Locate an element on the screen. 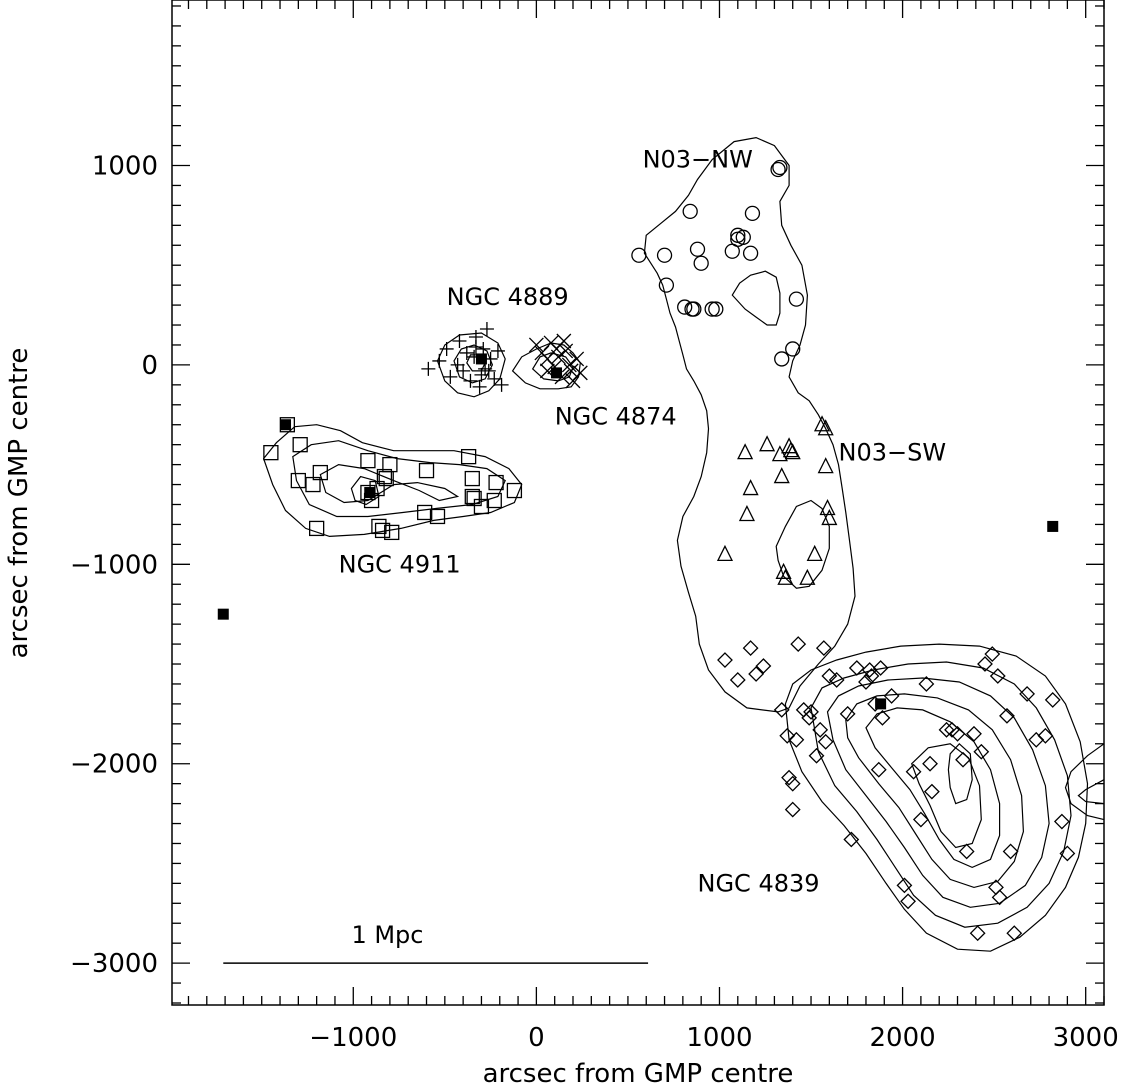 The width and height of the screenshot is (1132, 1092). annotation-label: 1 Mpc is located at coordinates (387, 935).